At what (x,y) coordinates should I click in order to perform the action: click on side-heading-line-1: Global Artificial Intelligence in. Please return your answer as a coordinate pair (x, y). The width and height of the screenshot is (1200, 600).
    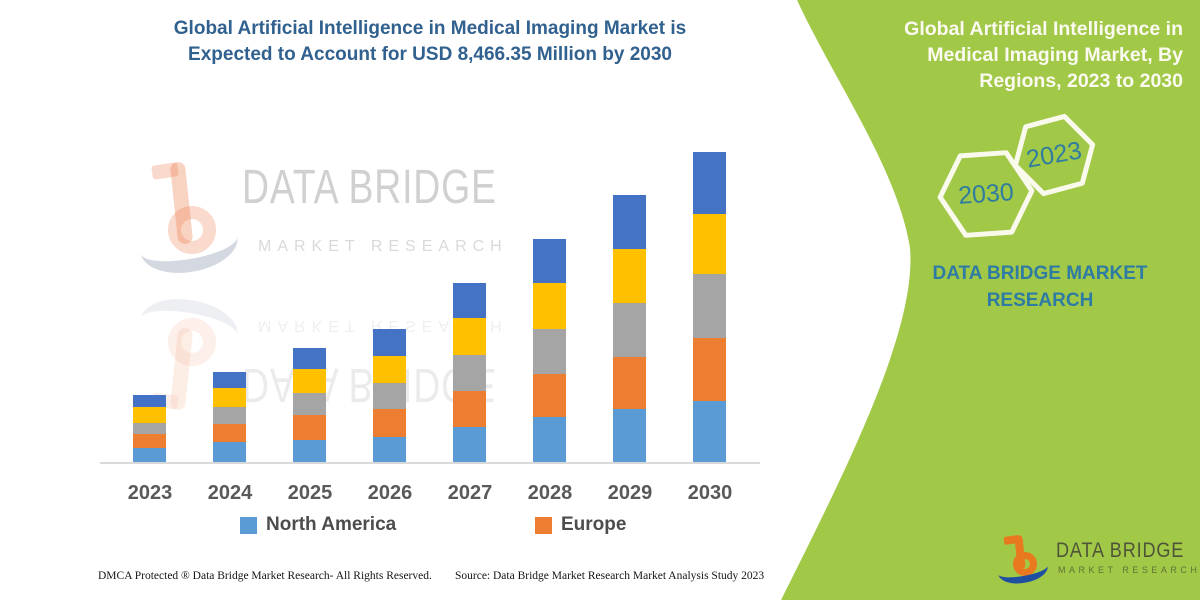
    Looking at the image, I should click on (1043, 29).